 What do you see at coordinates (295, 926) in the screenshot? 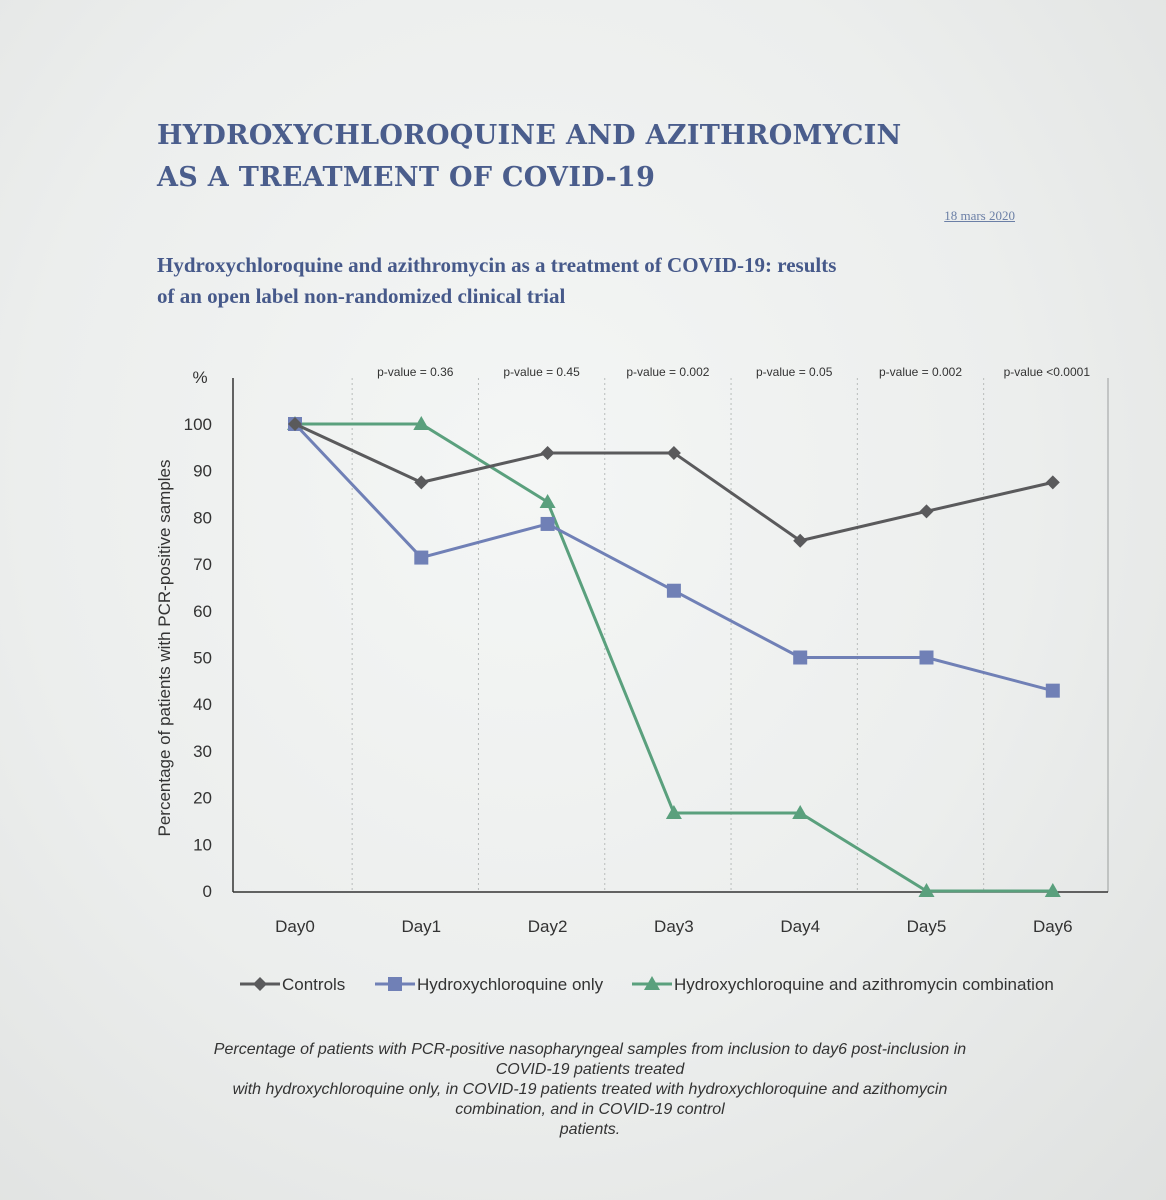
I see `x-tick-label: Day0` at bounding box center [295, 926].